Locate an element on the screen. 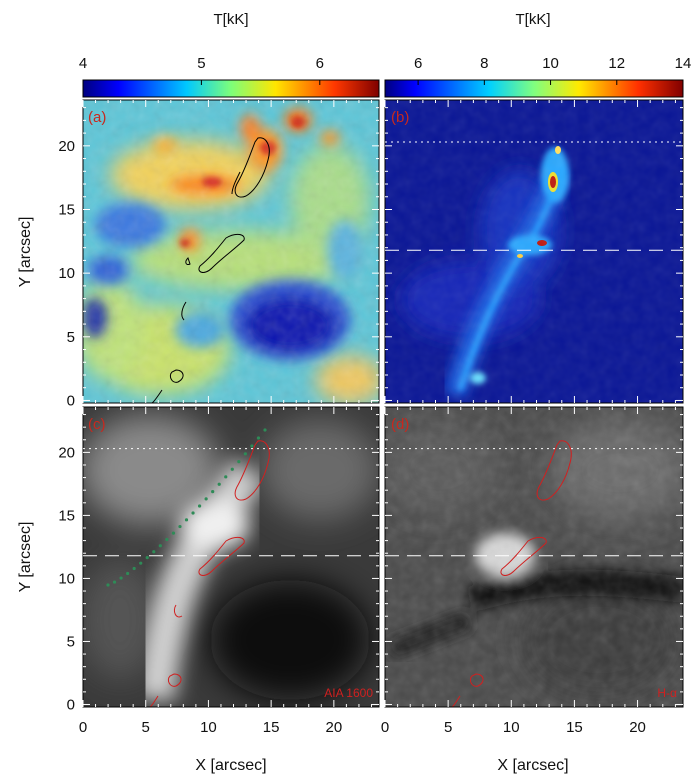  x-axis-title-right: X [arcsec] is located at coordinates (532, 765).